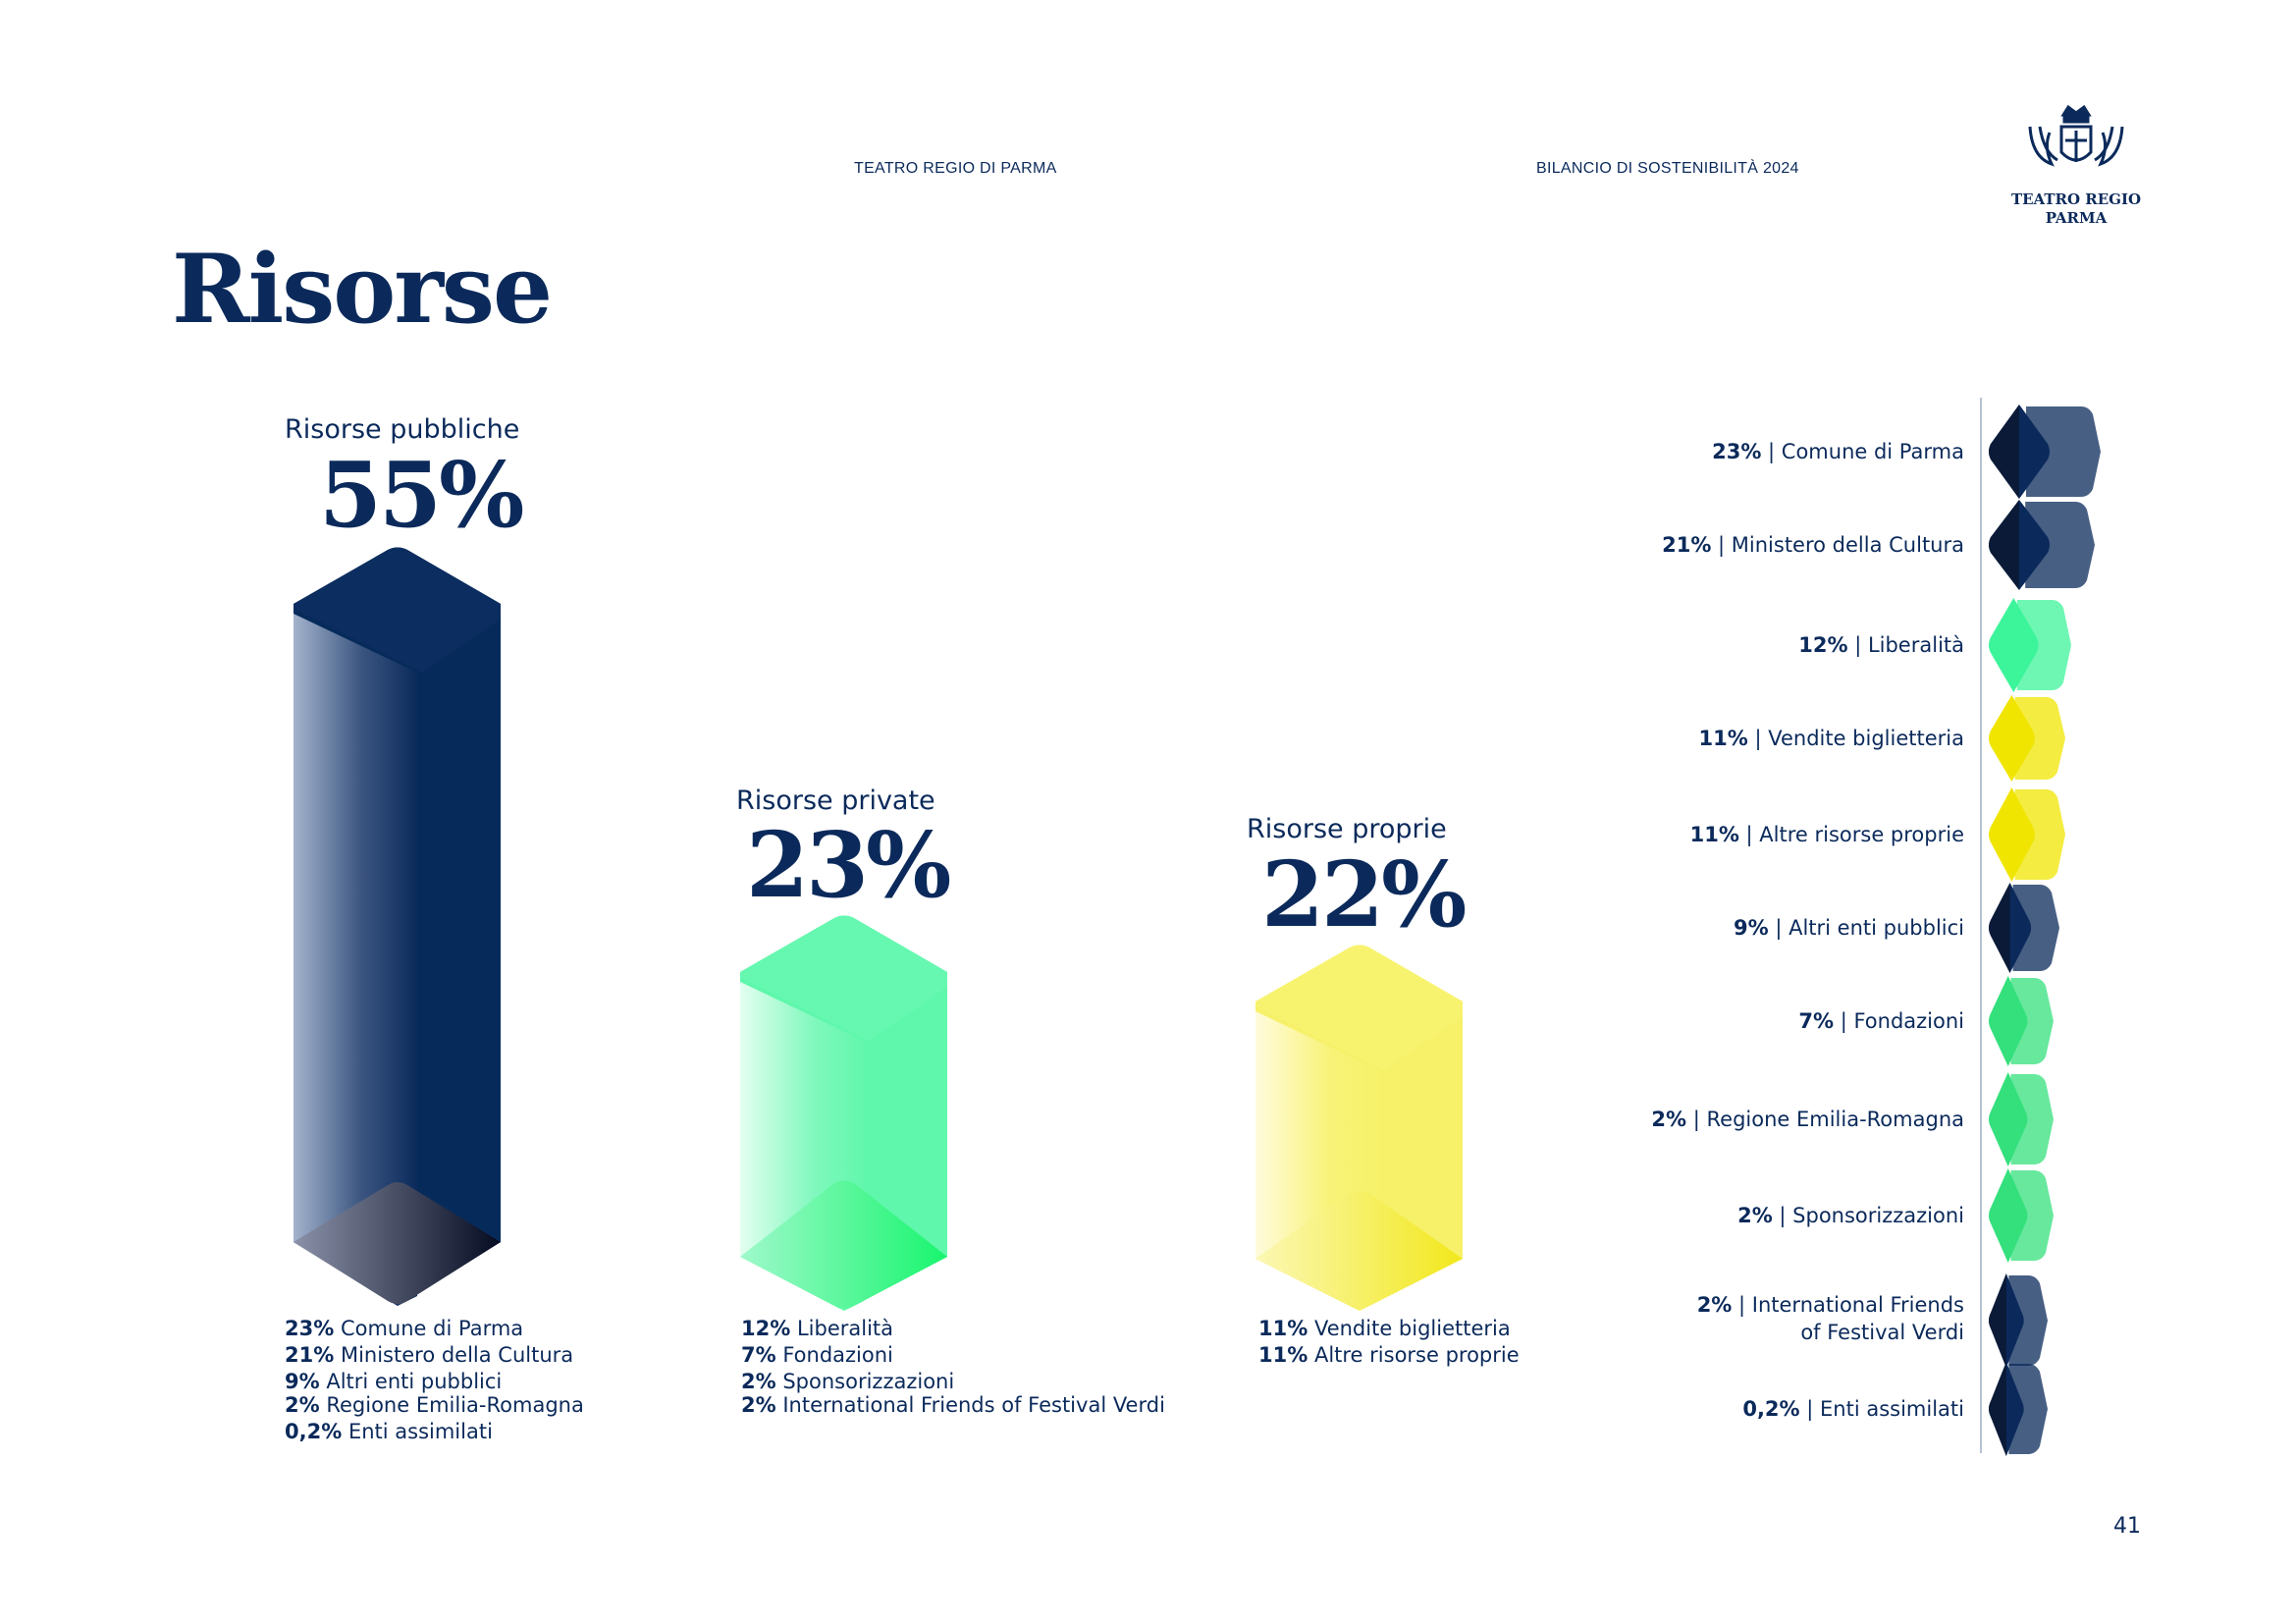 This screenshot has height=1624, width=2296. I want to click on group-label-public: Risorse pubbliche, so click(402, 429).